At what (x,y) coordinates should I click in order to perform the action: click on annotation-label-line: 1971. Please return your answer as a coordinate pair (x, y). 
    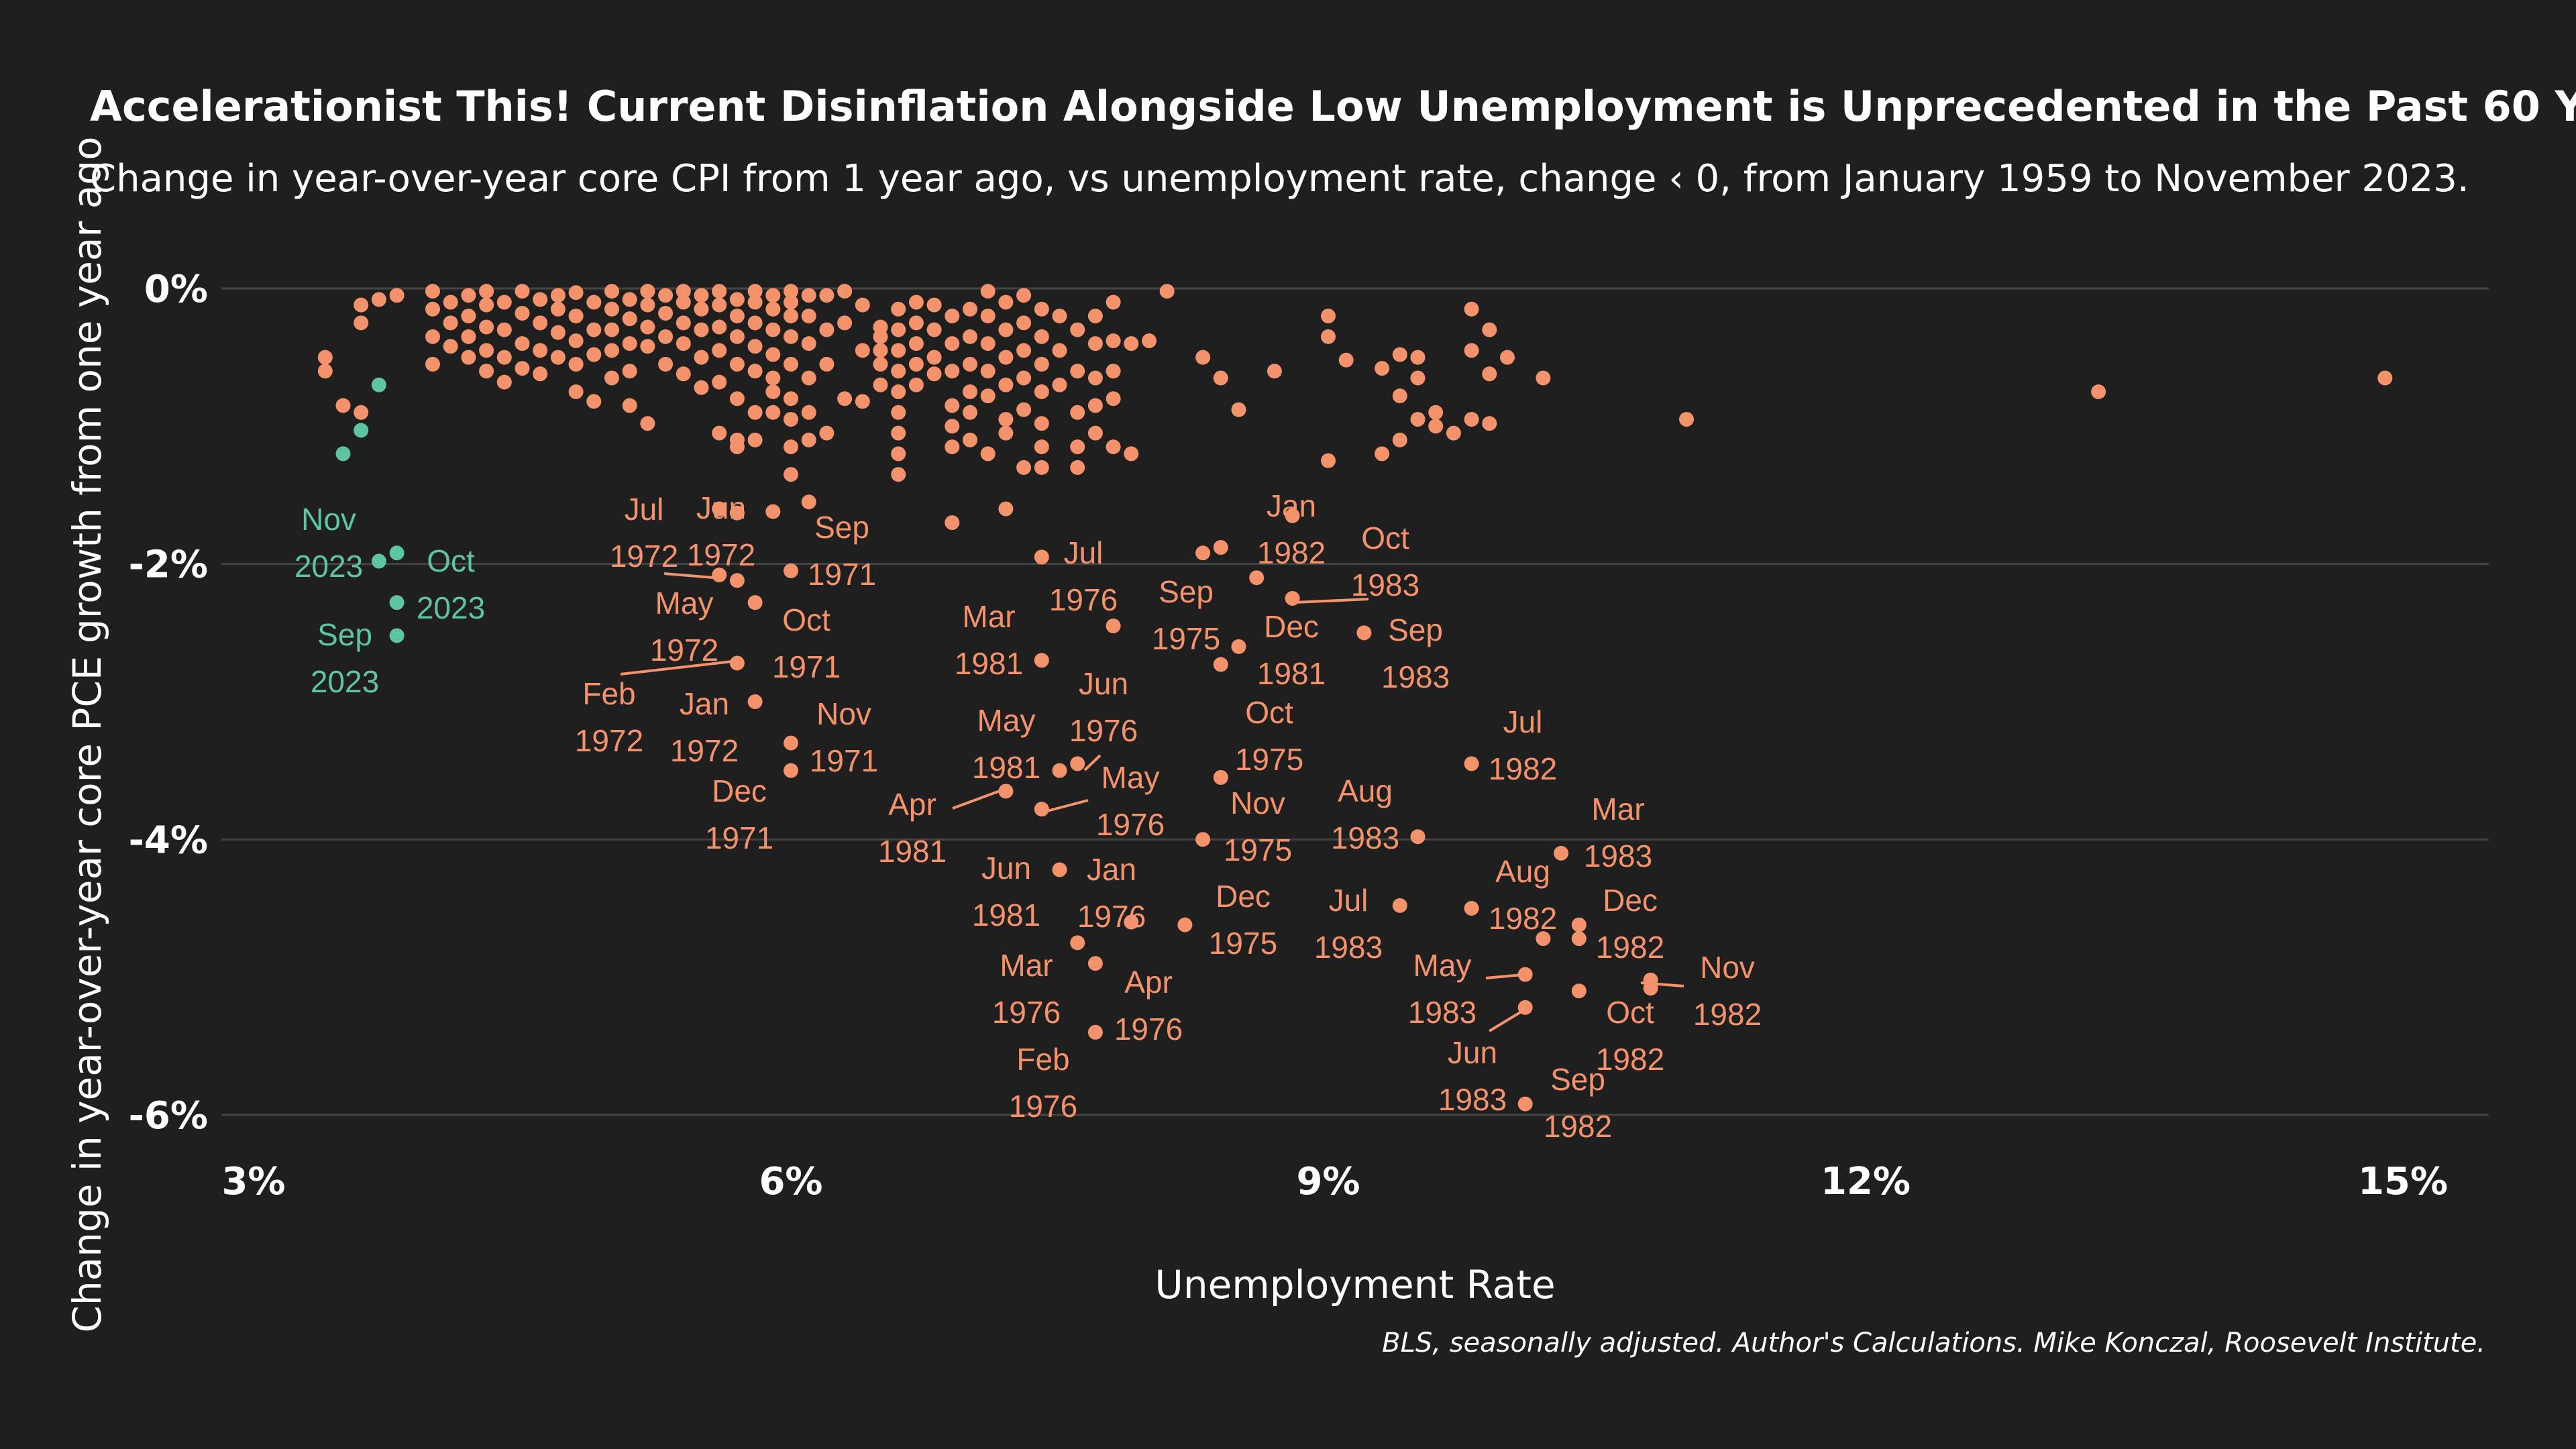
    Looking at the image, I should click on (739, 837).